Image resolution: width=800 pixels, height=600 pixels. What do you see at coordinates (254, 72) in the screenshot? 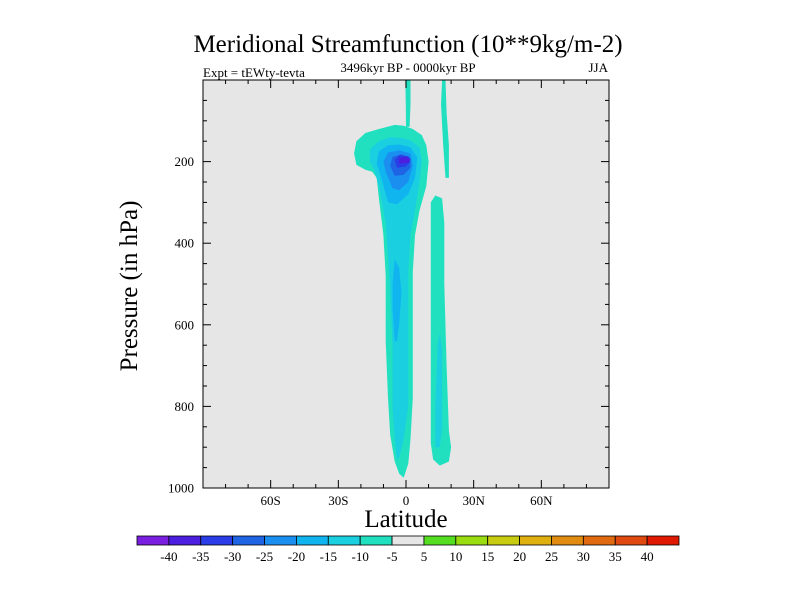
I see `experiment-label: Expt = tEWty-tevta` at bounding box center [254, 72].